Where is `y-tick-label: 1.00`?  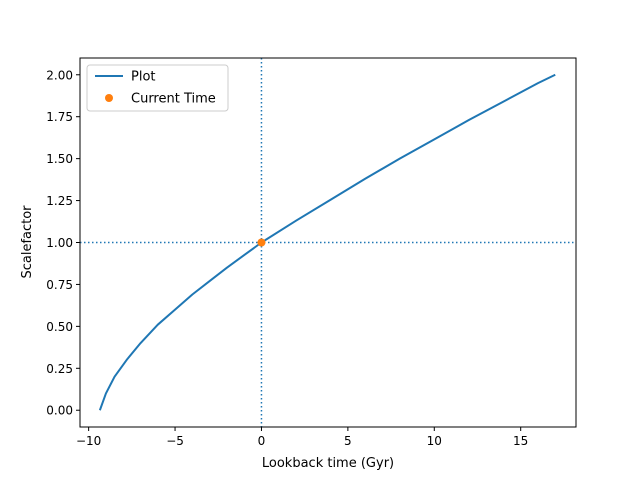 y-tick-label: 1.00 is located at coordinates (59, 243).